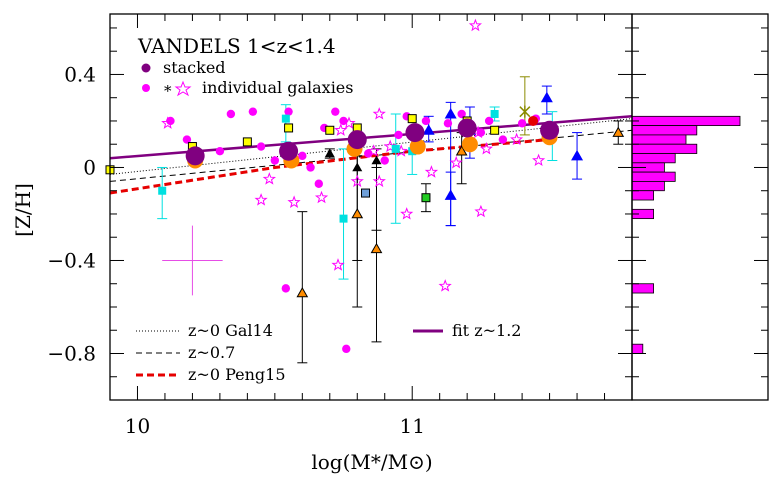  I want to click on legend-stacked-marker, so click(146, 68).